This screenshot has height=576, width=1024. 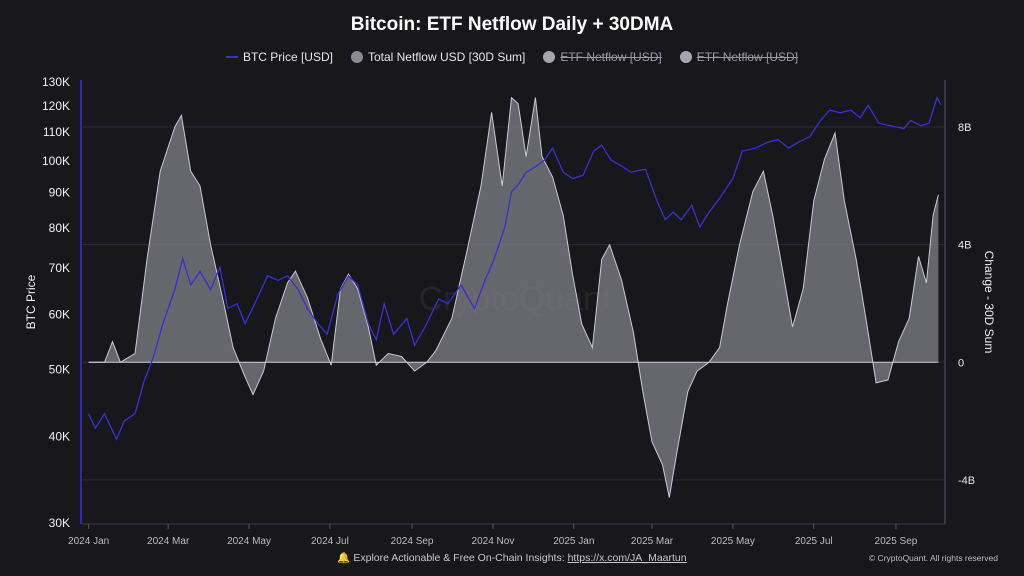 What do you see at coordinates (437, 57) in the screenshot?
I see `legend-item-total-netflow: Total Netflow USD [30D Sum]` at bounding box center [437, 57].